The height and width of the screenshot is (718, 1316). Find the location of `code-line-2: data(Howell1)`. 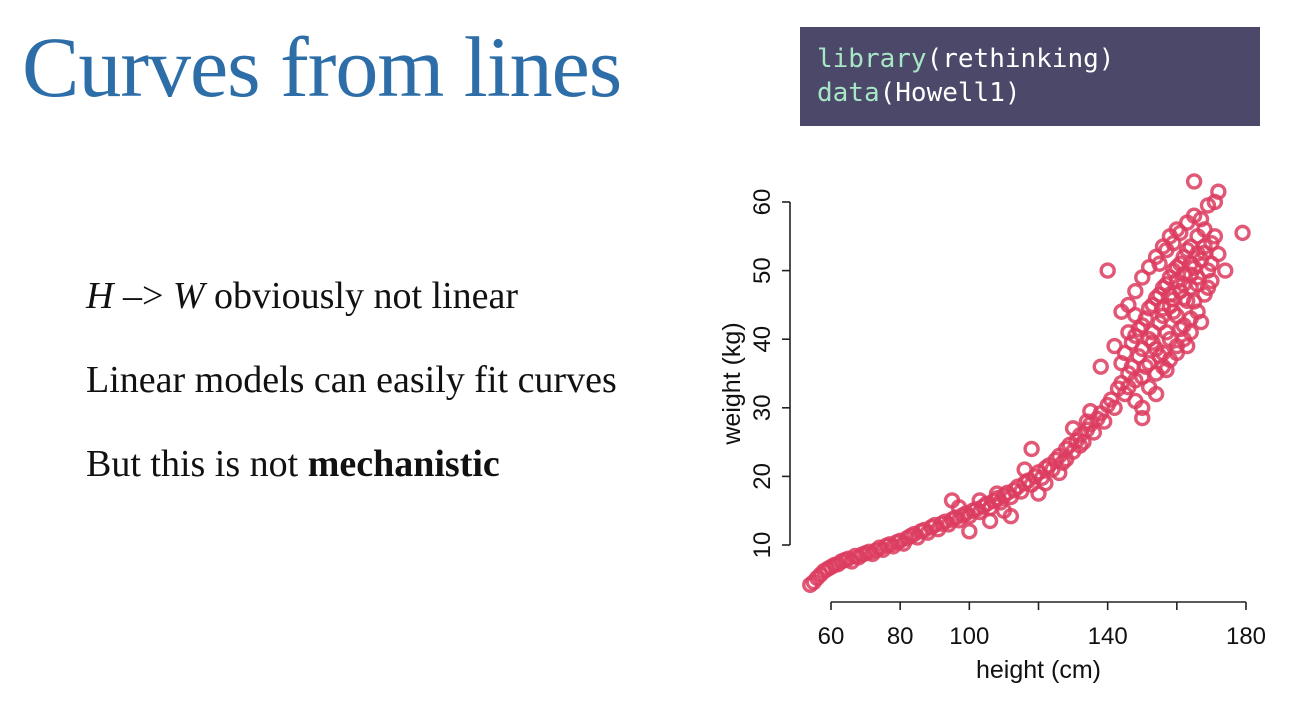

code-line-2: data(Howell1) is located at coordinates (1038, 93).